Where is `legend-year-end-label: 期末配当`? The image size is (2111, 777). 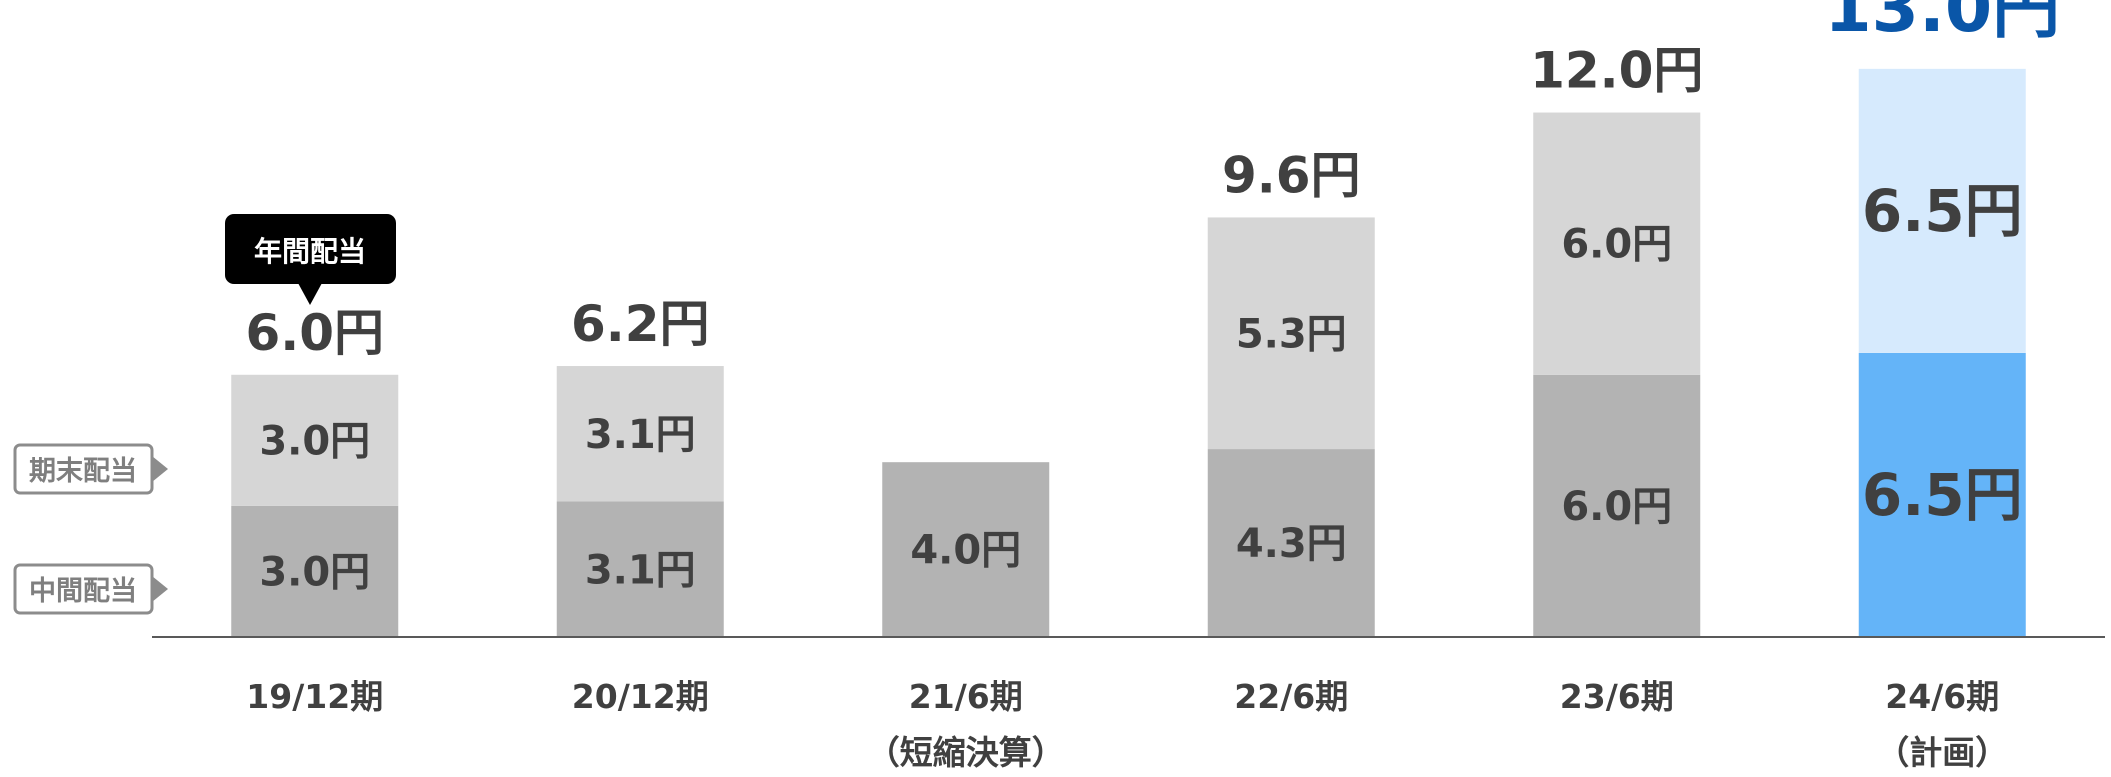
legend-year-end-label: 期末配当 is located at coordinates (83, 471).